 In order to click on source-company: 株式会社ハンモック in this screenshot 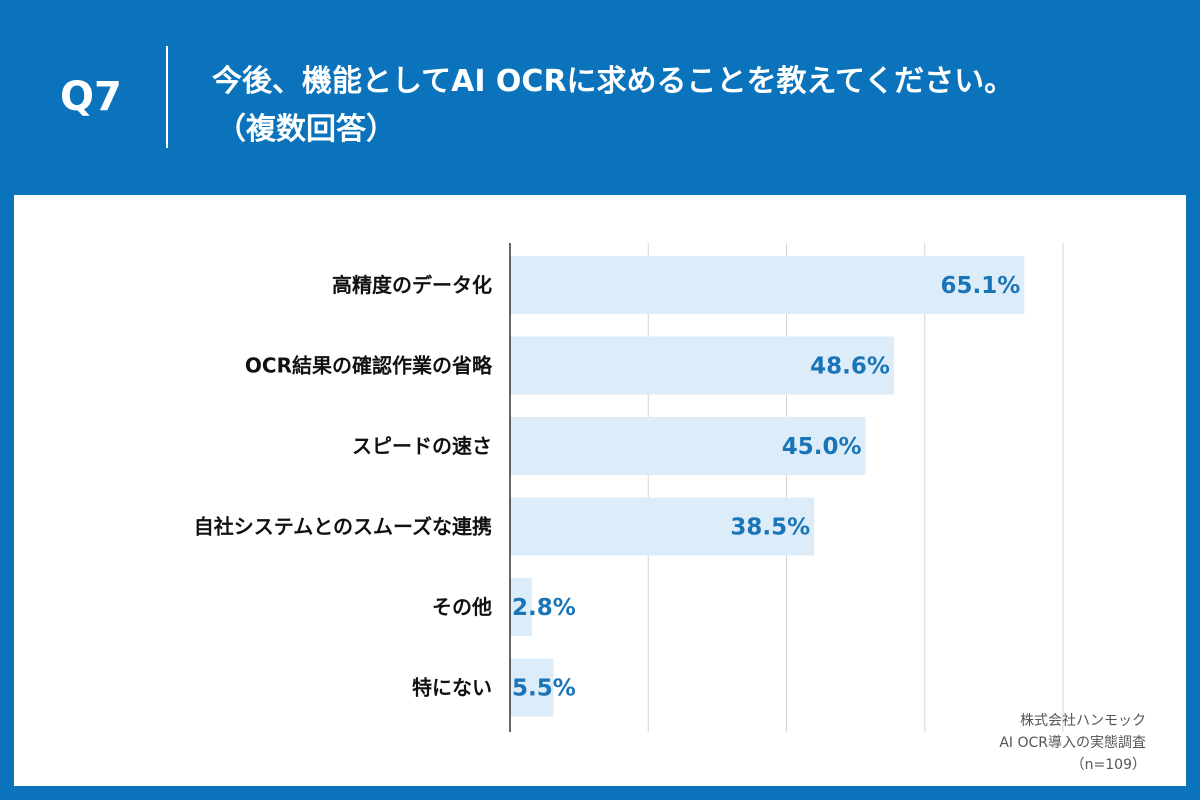, I will do `click(1083, 721)`.